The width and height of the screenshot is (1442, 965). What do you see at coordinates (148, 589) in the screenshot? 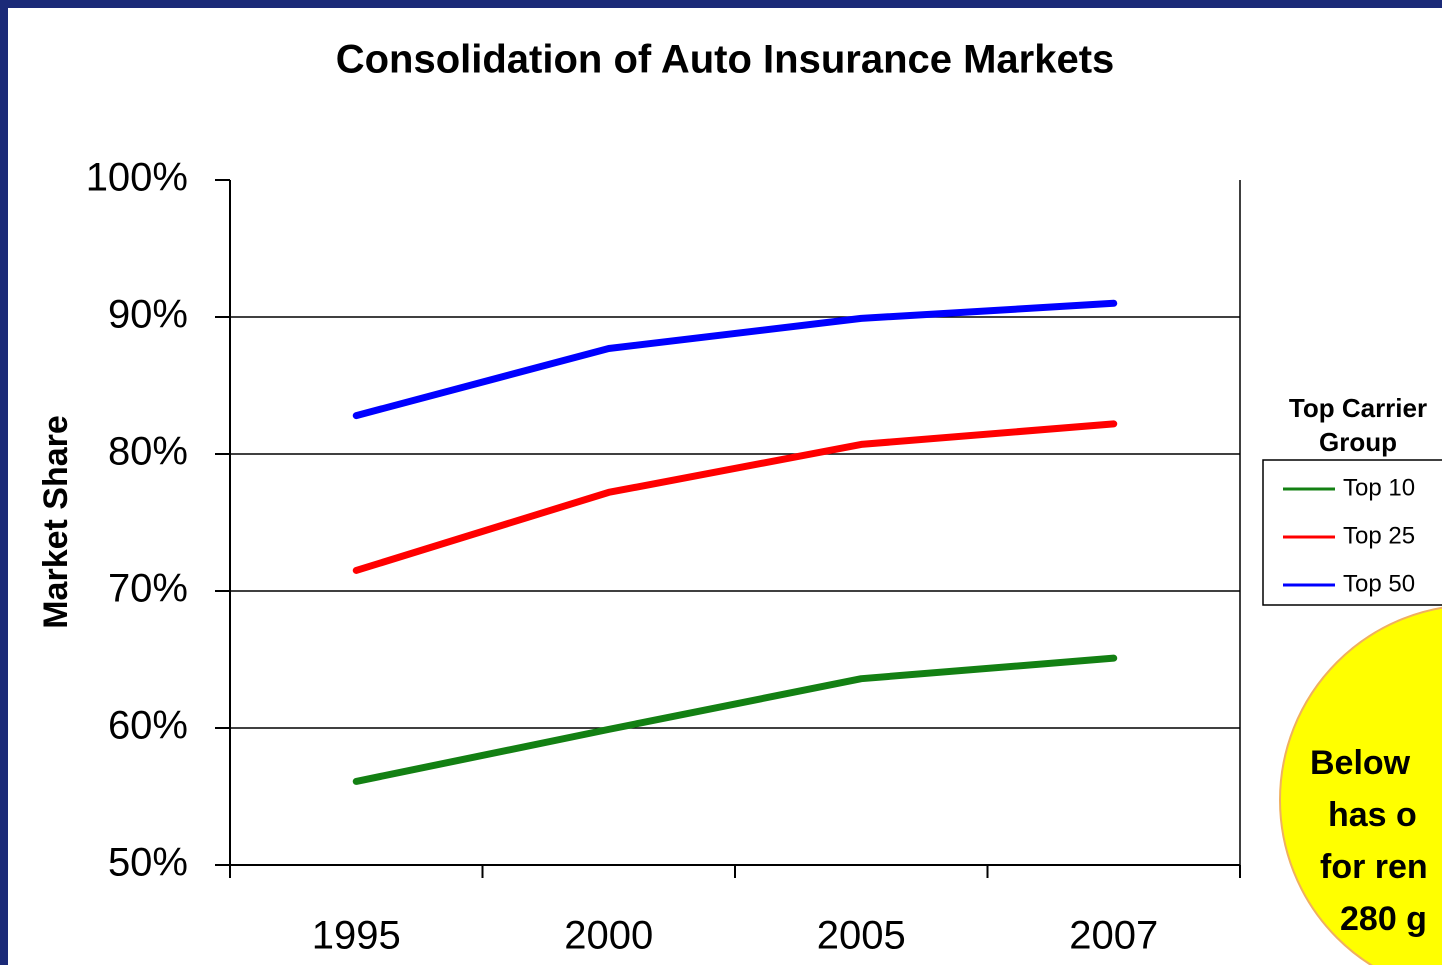
I see `y-tick-label: 70%` at bounding box center [148, 589].